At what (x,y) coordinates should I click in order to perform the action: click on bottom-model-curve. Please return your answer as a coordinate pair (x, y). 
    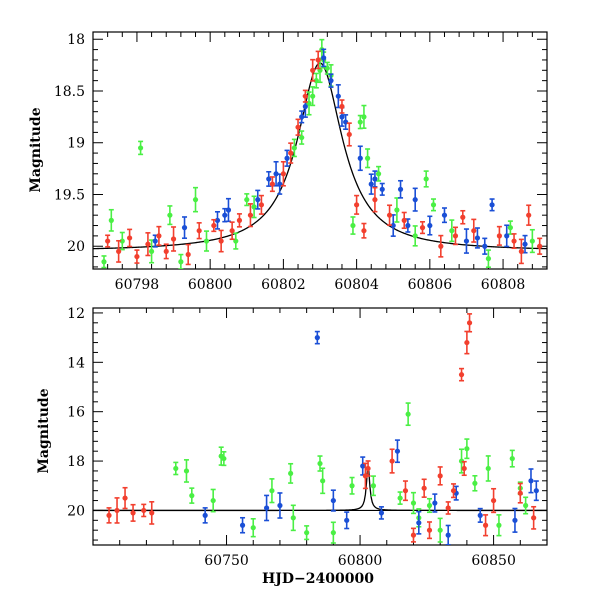
    Looking at the image, I should click on (320, 489).